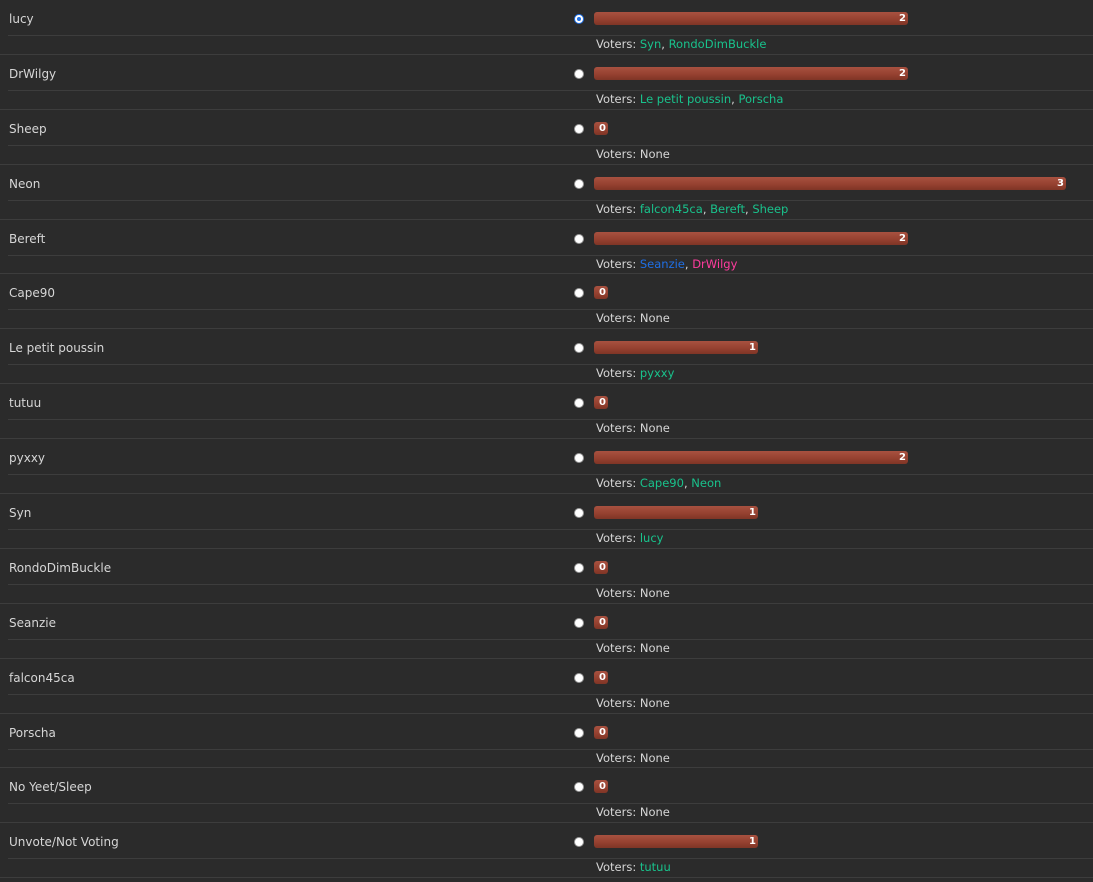 The width and height of the screenshot is (1093, 882). I want to click on poll-option-row: Cape90 0 Voters: None, so click(546, 302).